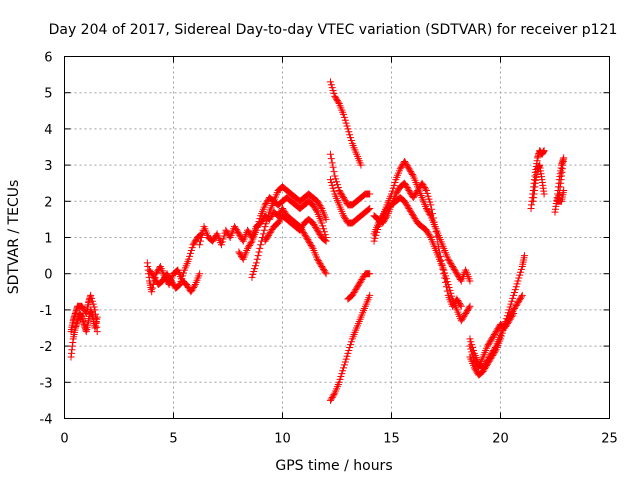 This screenshot has height=480, width=640. What do you see at coordinates (64, 439) in the screenshot?
I see `x-tick-label: 0` at bounding box center [64, 439].